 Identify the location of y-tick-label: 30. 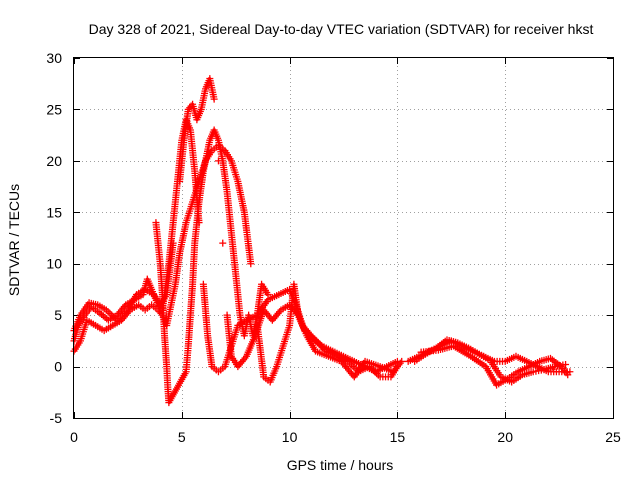
(54, 58).